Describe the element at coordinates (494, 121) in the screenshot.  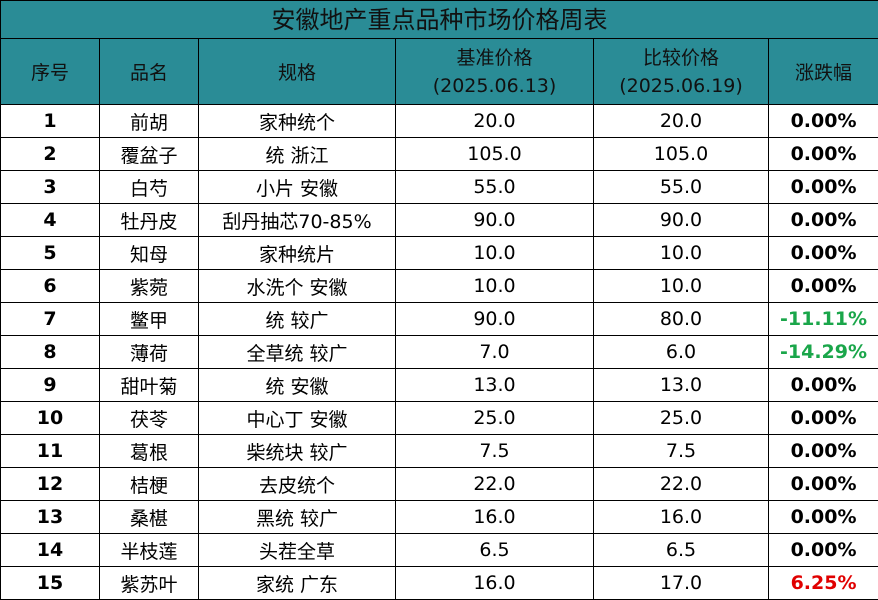
I see `row-base-price: 20.0` at that location.